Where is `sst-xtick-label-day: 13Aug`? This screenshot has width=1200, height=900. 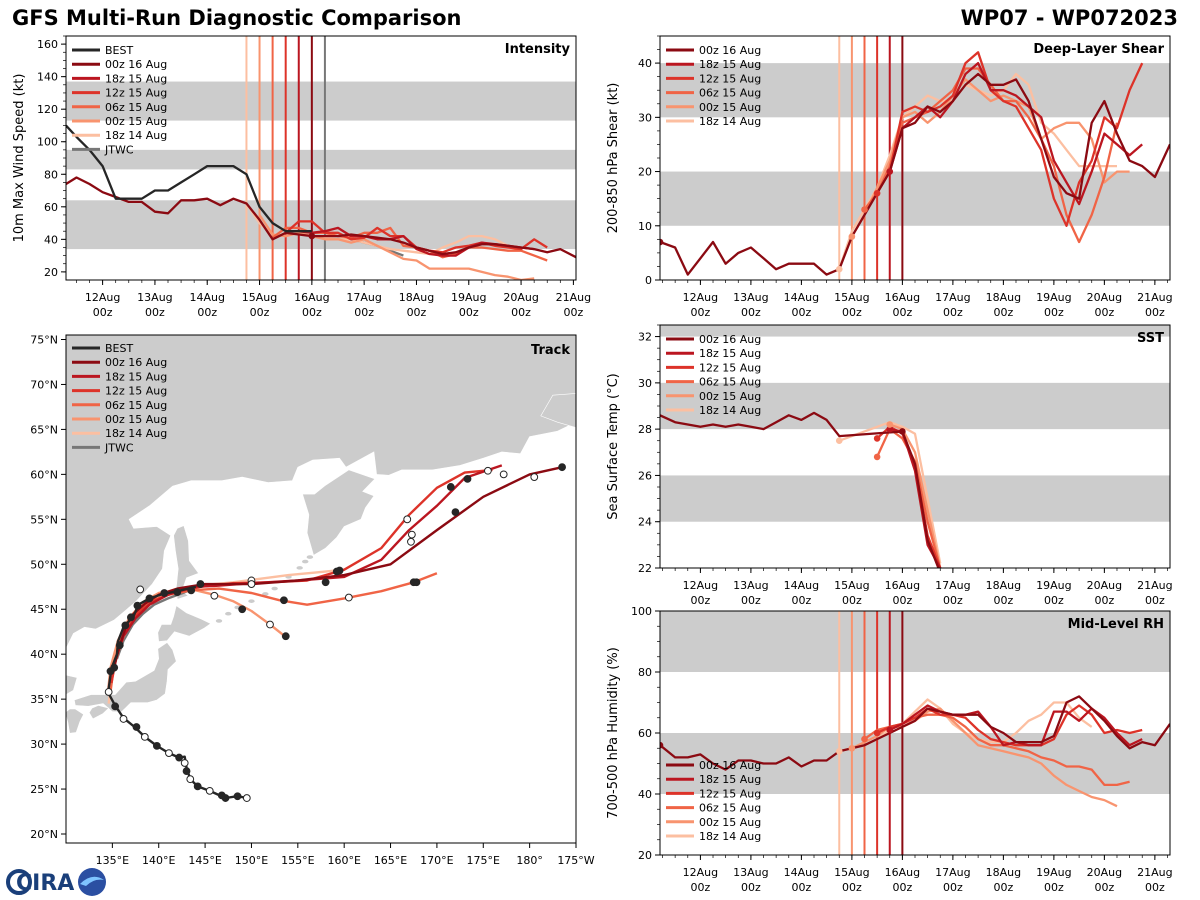
sst-xtick-label-day: 13Aug is located at coordinates (750, 585).